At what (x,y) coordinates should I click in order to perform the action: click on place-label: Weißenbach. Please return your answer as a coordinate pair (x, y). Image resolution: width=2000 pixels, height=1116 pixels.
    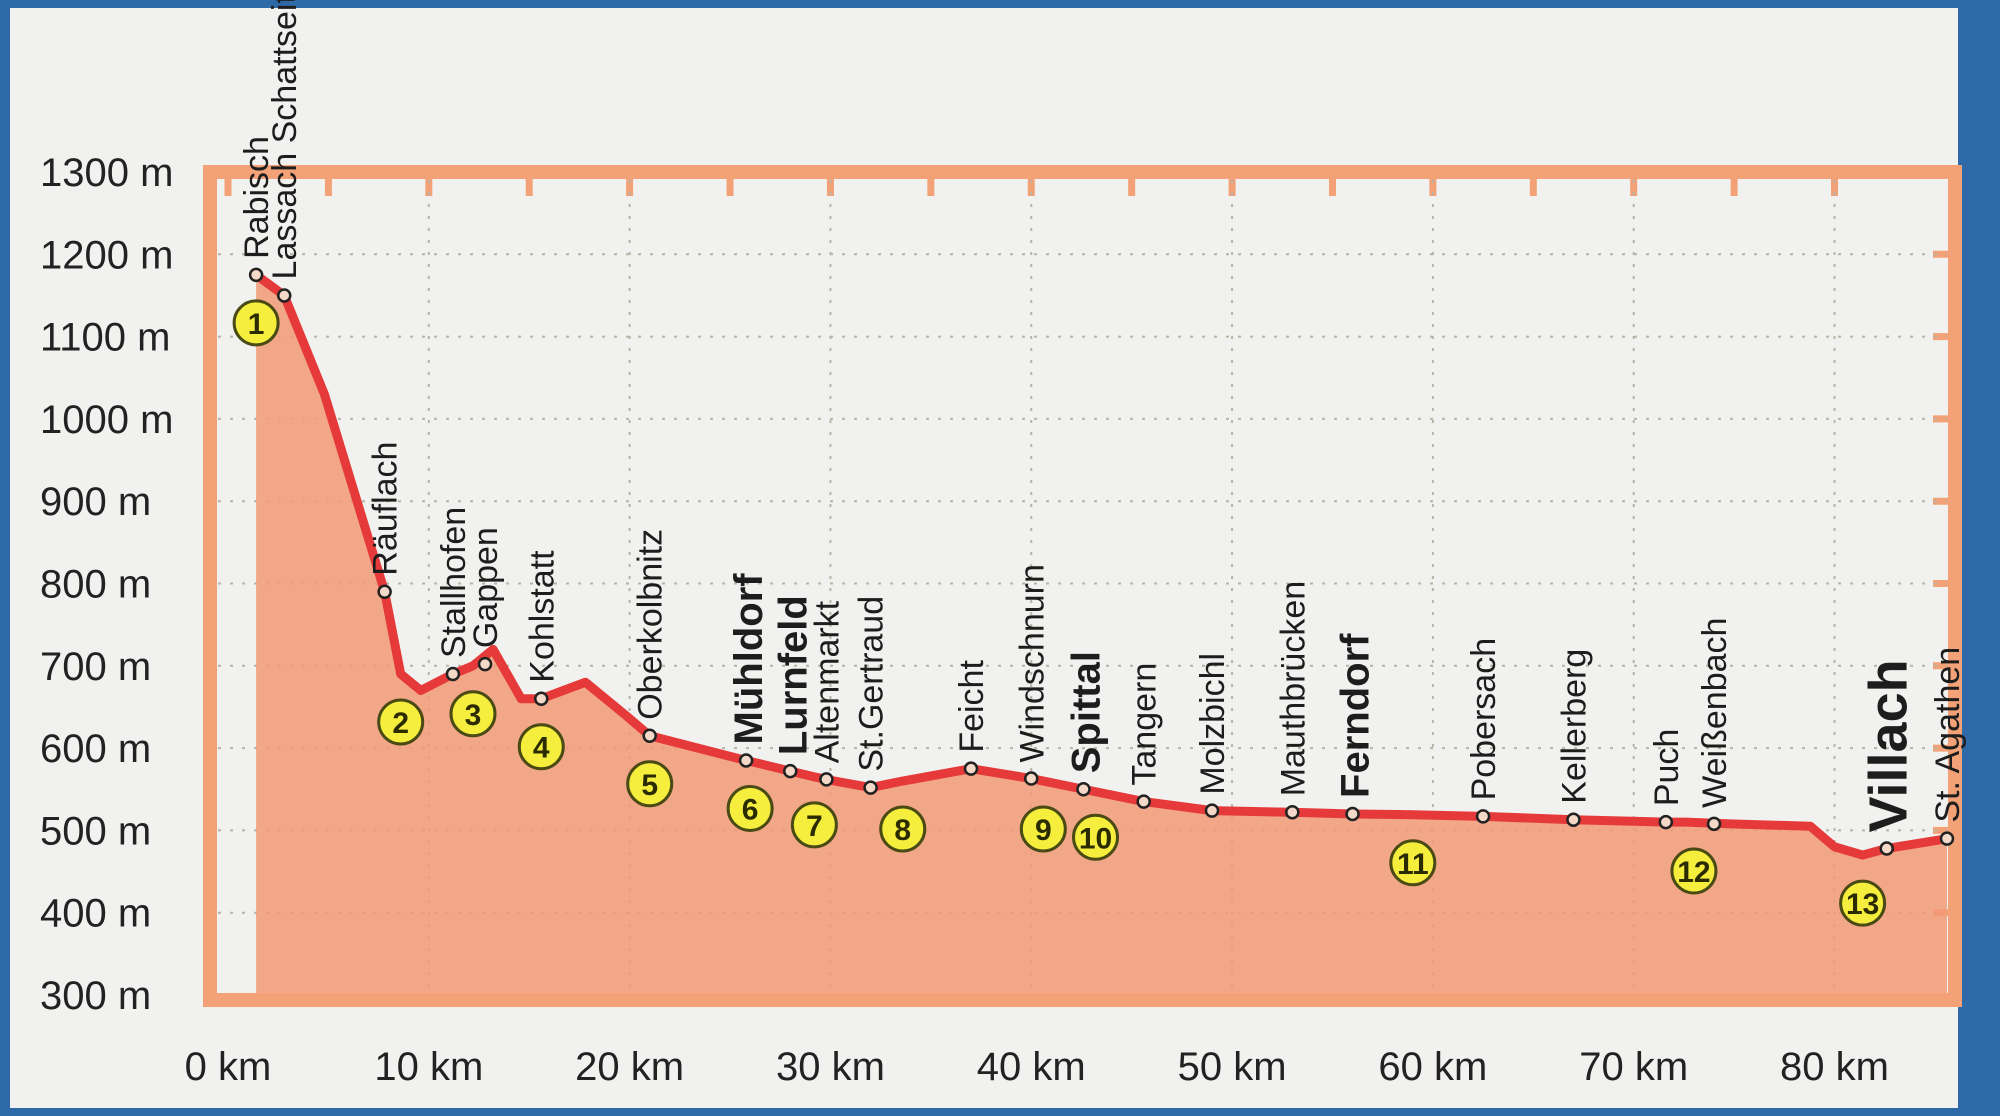
    Looking at the image, I should click on (1715, 713).